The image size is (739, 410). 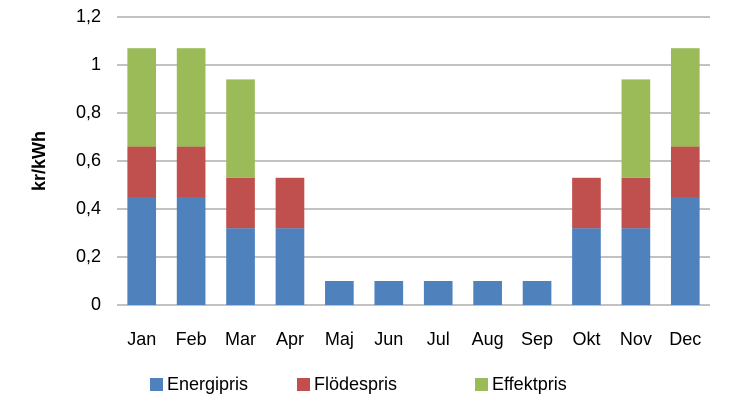 I want to click on x-tick-label: Jan, so click(x=141, y=339).